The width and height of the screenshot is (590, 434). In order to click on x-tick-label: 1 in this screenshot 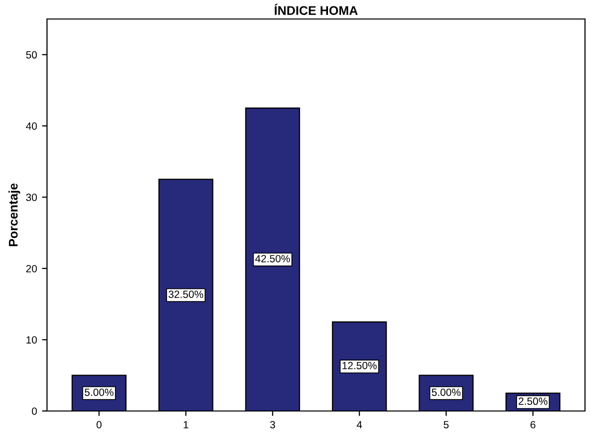, I will do `click(186, 424)`.